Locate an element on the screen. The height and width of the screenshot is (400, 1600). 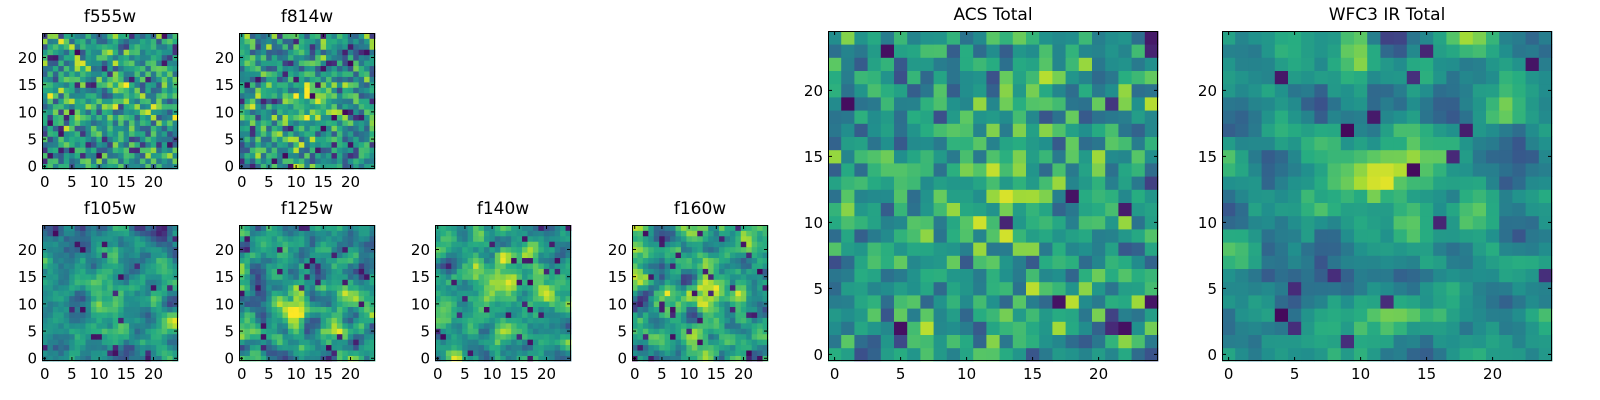
heatmap-cells is located at coordinates (307, 101).